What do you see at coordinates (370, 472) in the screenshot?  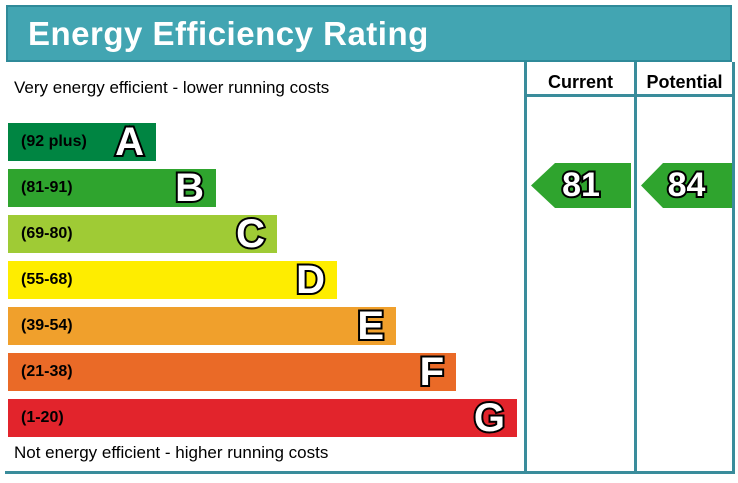 I see `bottom-border-line` at bounding box center [370, 472].